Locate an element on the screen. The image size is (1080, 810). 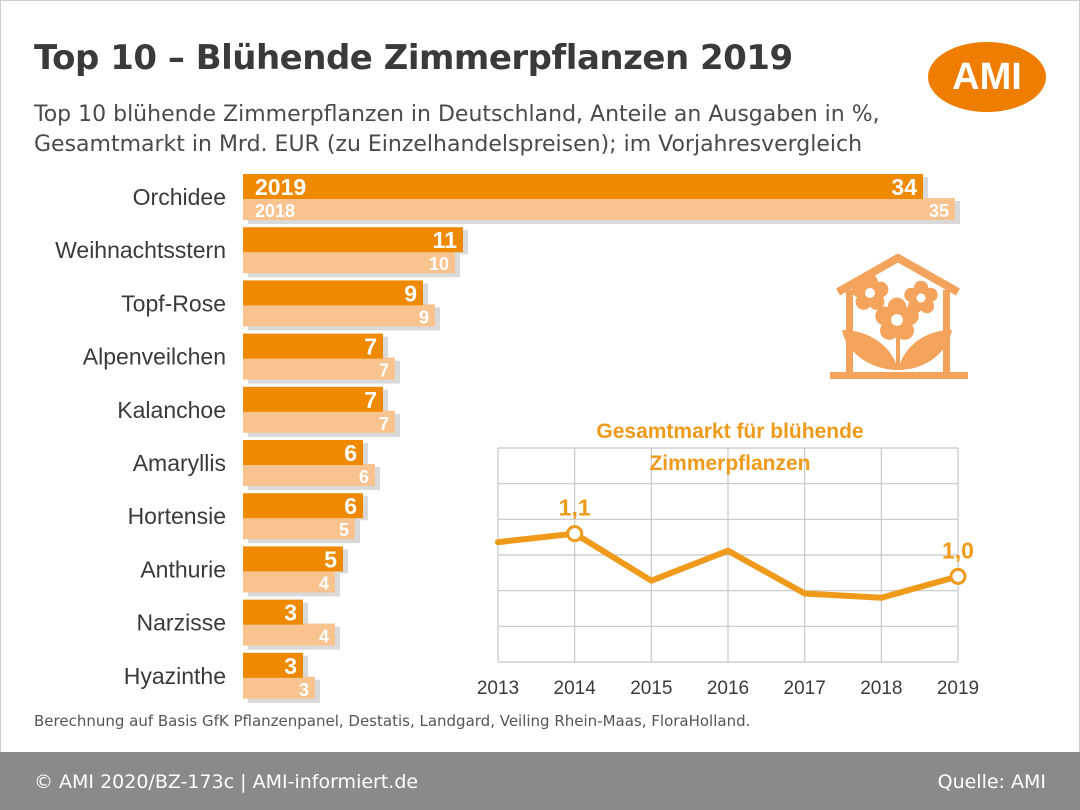
x-tick-label: 2015 is located at coordinates (651, 688).